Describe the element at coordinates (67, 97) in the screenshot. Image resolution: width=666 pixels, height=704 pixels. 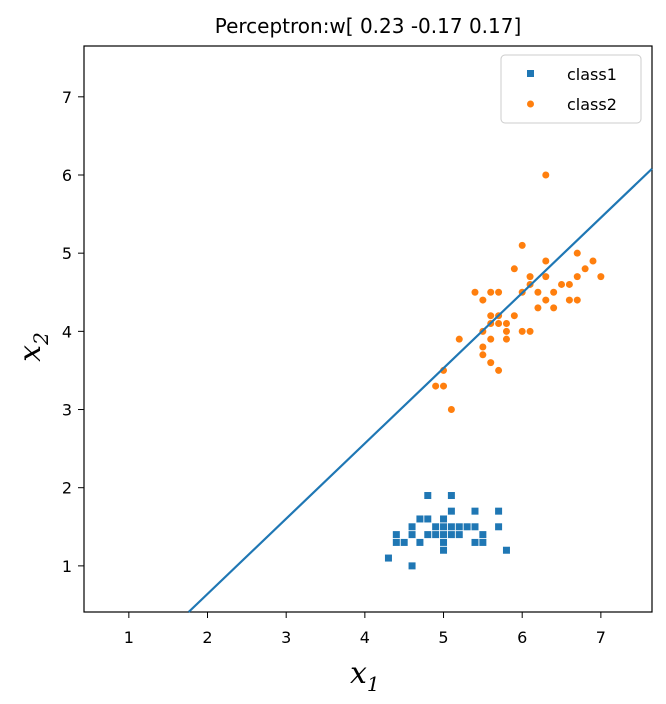
I see `y-tick-label: 7` at that location.